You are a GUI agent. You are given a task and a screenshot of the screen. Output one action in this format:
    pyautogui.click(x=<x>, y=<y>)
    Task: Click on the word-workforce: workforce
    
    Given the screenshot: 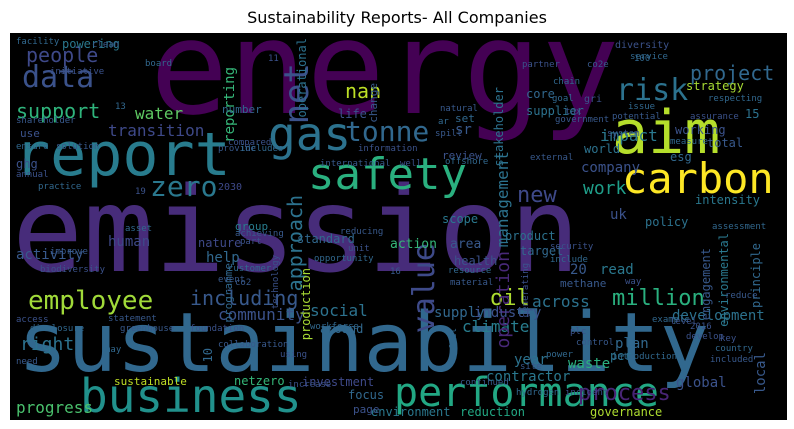 What is the action you would take?
    pyautogui.click(x=334, y=327)
    